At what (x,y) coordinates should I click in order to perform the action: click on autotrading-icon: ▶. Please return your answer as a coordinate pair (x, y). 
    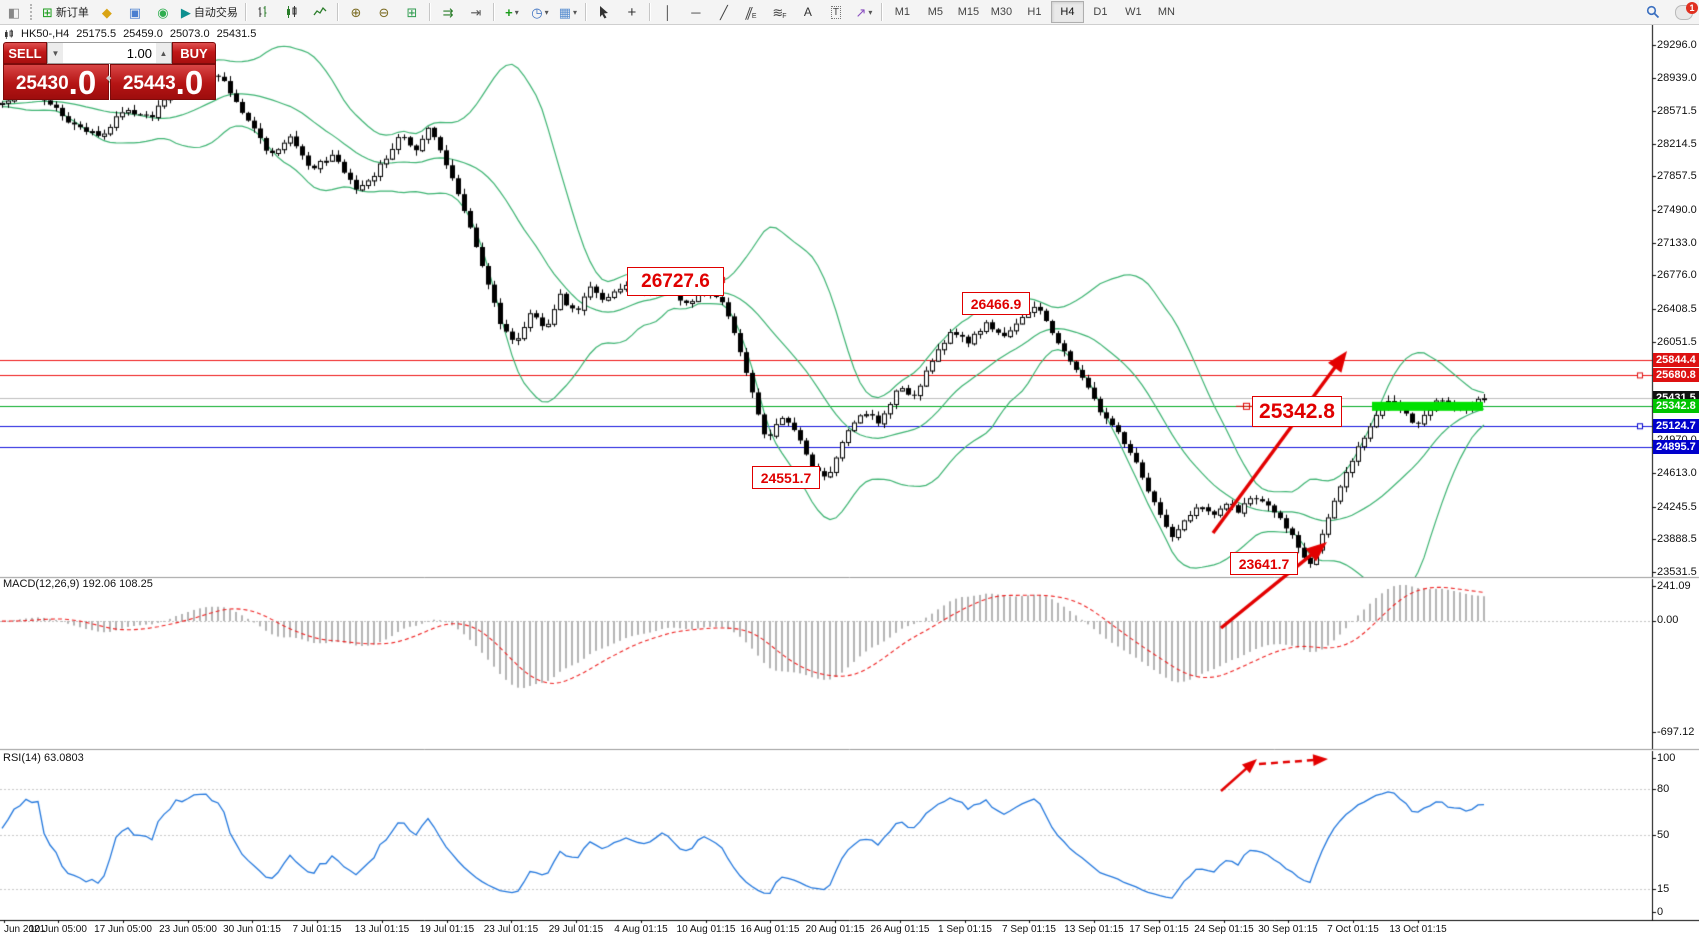
    Looking at the image, I should click on (185, 12).